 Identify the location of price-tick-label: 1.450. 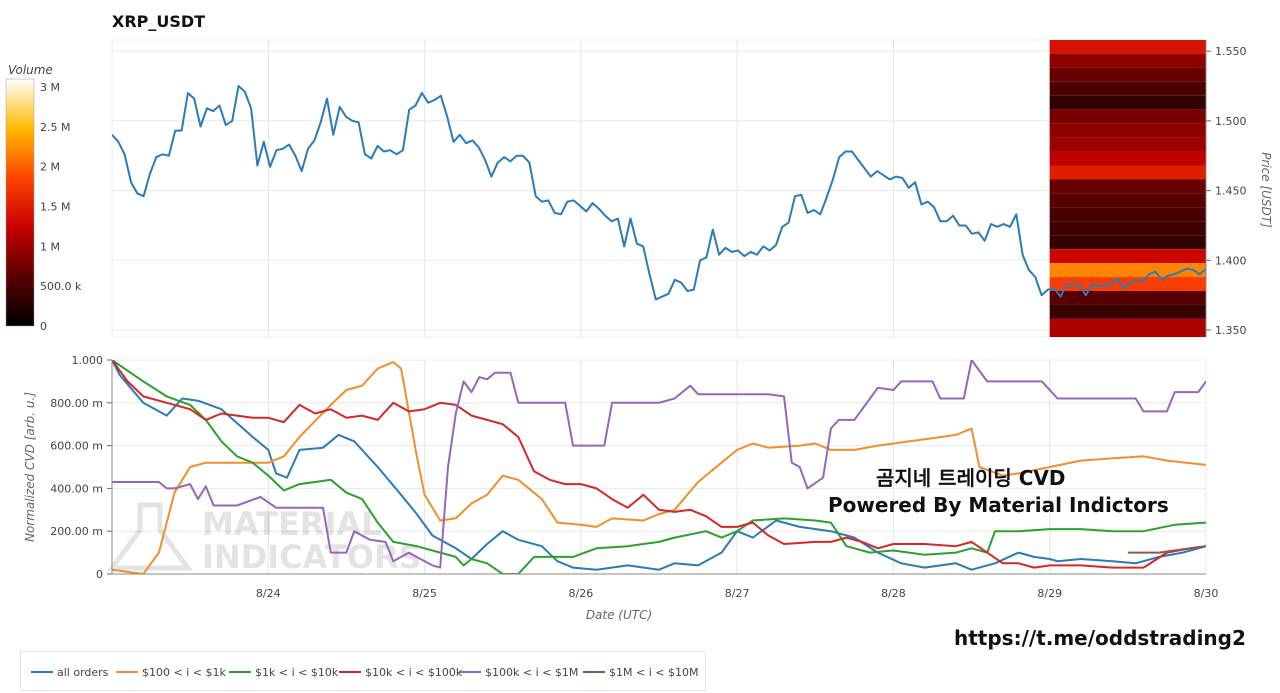
(1231, 191).